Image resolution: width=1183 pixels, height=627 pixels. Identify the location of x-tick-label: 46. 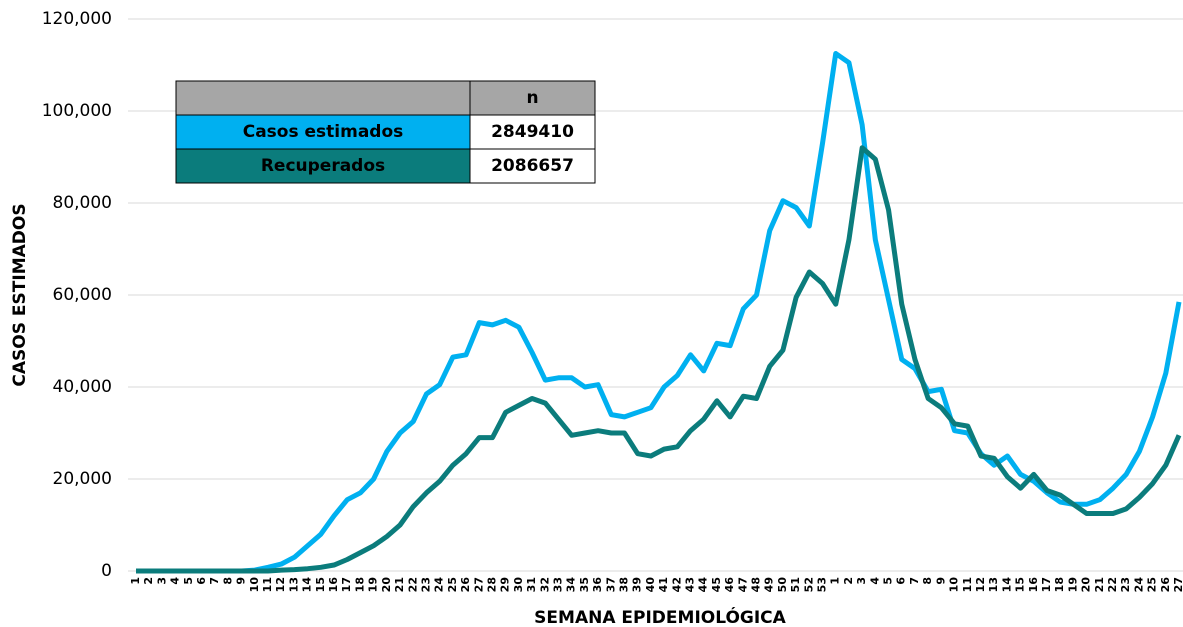
(729, 585).